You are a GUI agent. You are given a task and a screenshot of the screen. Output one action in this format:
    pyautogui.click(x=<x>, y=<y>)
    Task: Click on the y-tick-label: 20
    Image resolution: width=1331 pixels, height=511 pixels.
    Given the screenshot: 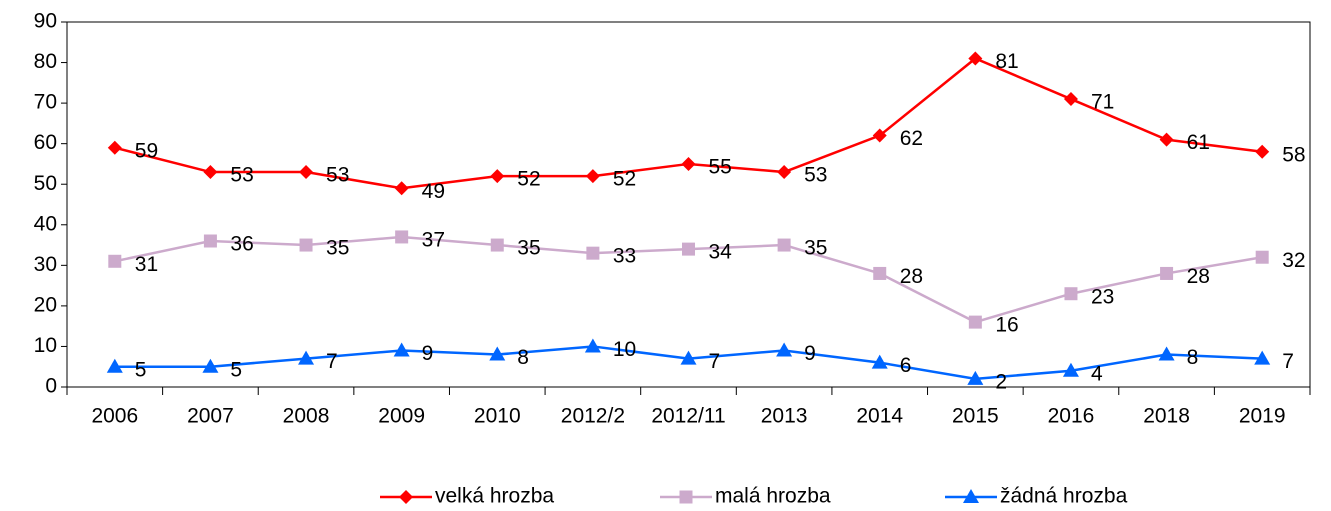 What is the action you would take?
    pyautogui.click(x=45, y=304)
    